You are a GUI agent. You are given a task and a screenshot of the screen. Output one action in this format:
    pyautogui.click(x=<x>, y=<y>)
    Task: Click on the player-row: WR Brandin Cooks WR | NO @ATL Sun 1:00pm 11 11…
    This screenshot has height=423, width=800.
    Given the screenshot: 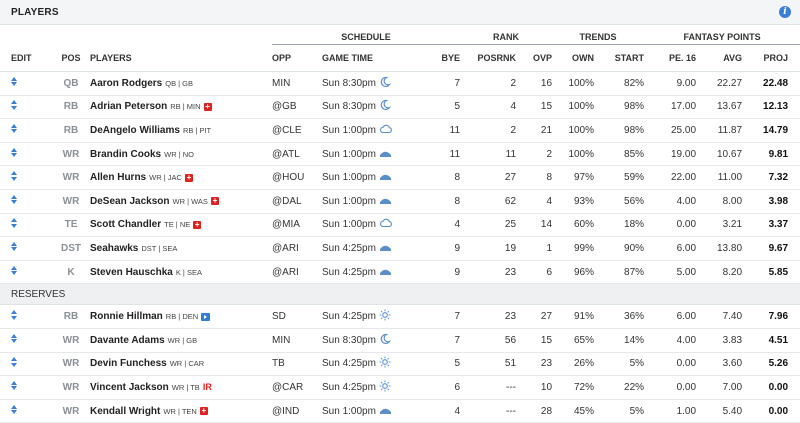 What is the action you would take?
    pyautogui.click(x=400, y=154)
    